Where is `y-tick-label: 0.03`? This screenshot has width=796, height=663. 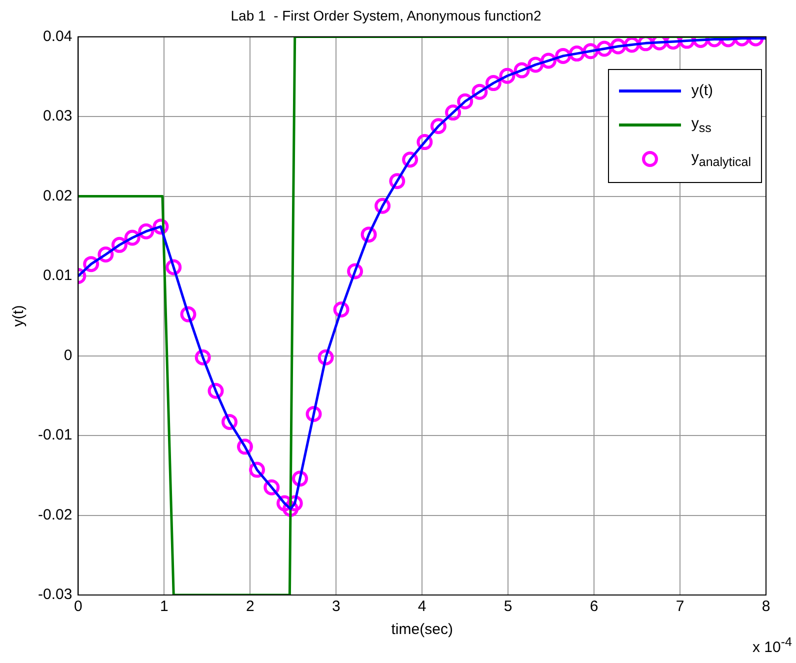
y-tick-label: 0.03 is located at coordinates (57, 116).